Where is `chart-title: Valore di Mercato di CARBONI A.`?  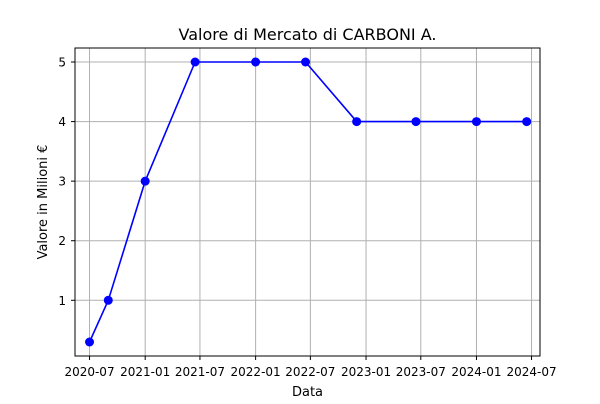
chart-title: Valore di Mercato di CARBONI A. is located at coordinates (308, 34).